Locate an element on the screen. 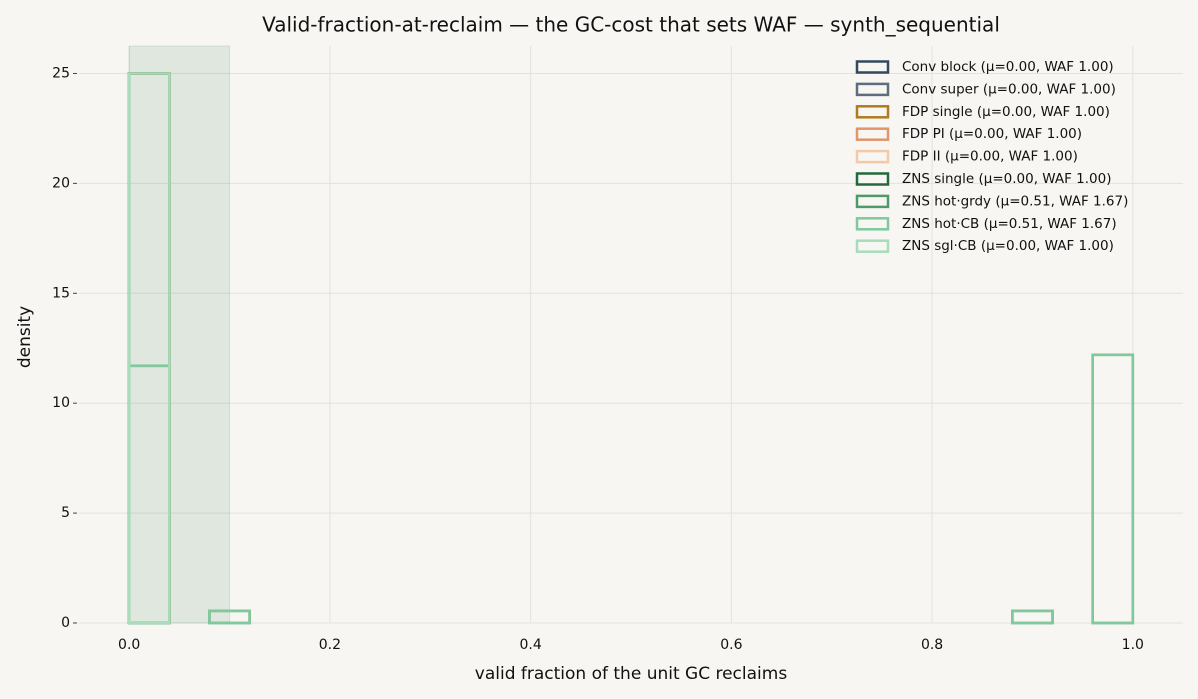 The height and width of the screenshot is (699, 1198). legend-label: Conv super (μ=0.00, WAF 1.00) is located at coordinates (1009, 89).